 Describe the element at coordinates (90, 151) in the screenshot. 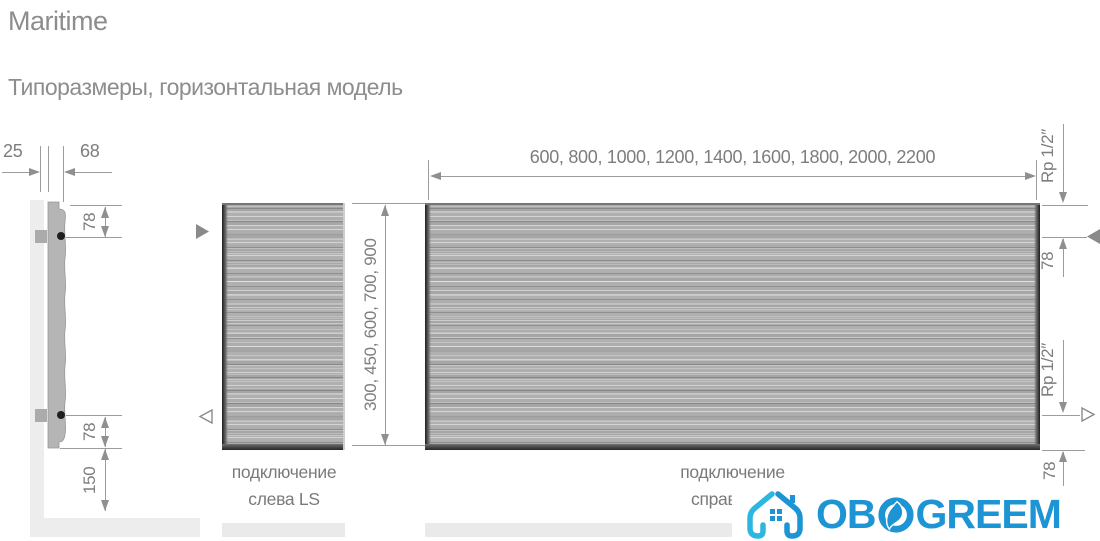

I see `dim-depth: 68` at that location.